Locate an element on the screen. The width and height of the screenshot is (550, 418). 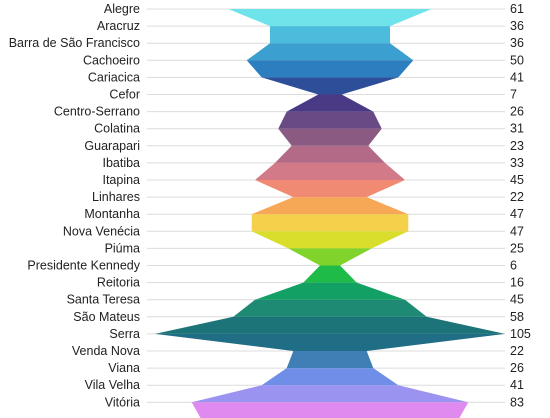
value-label-venda-nova: 22 is located at coordinates (517, 351).